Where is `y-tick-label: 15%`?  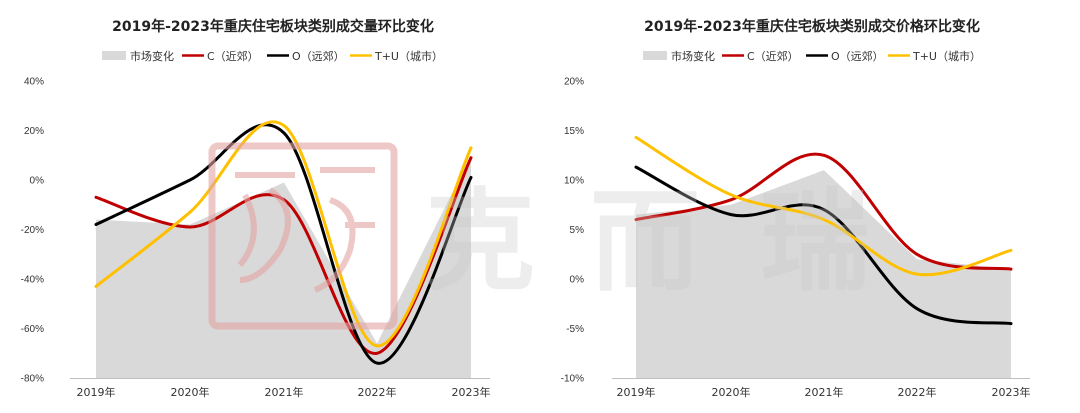 y-tick-label: 15% is located at coordinates (574, 131).